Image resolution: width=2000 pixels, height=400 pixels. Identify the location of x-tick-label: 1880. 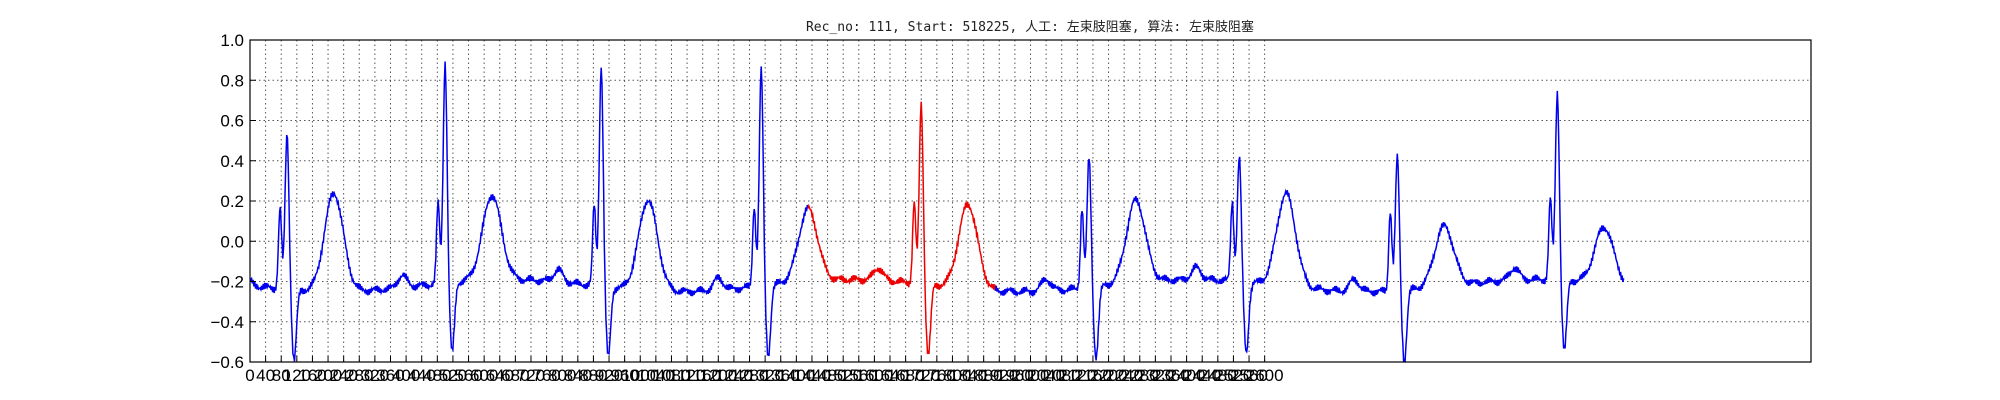
(984, 375).